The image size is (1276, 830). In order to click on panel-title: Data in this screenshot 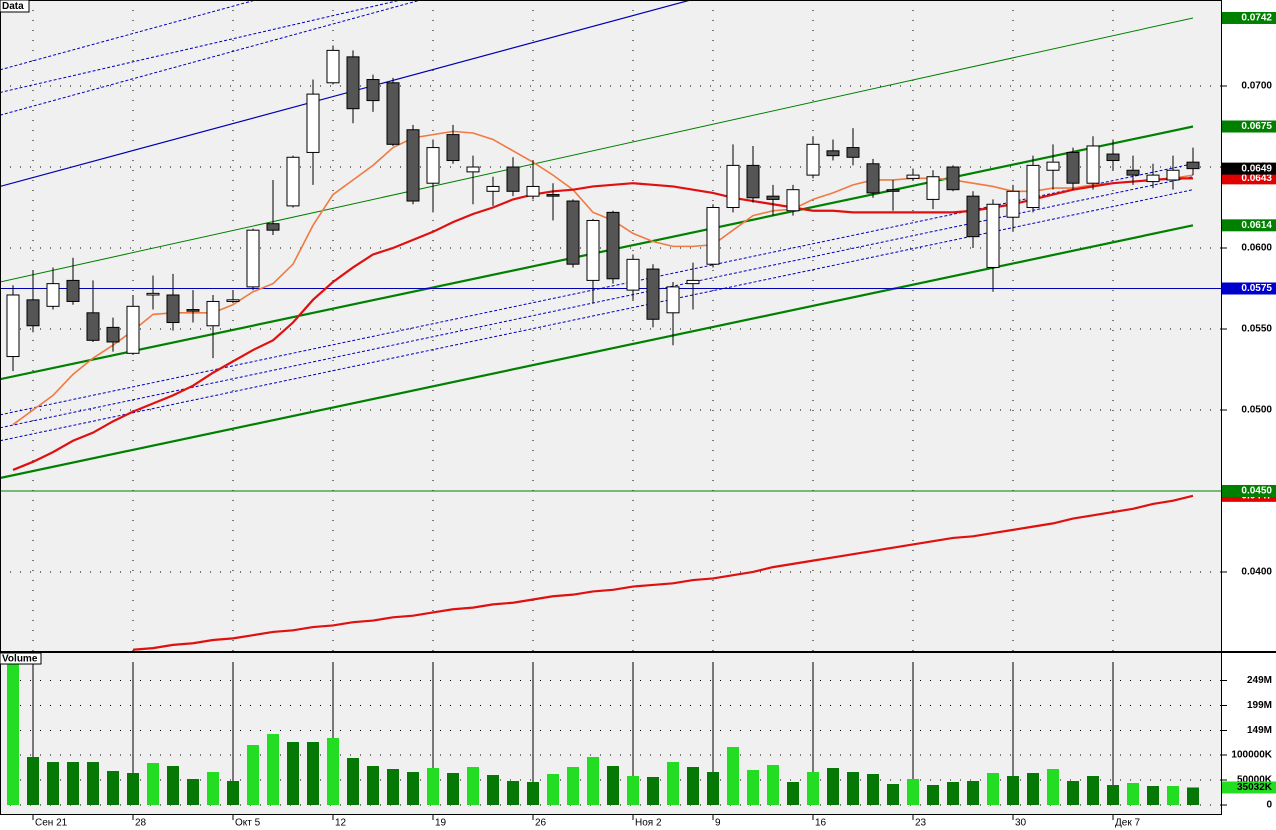, I will do `click(13, 6)`.